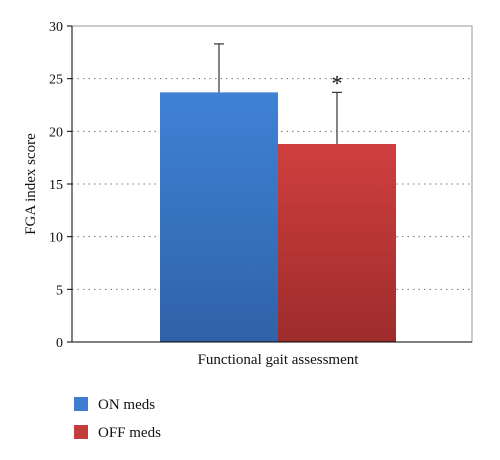  What do you see at coordinates (31, 184) in the screenshot?
I see `y-axis-label: FGA index score` at bounding box center [31, 184].